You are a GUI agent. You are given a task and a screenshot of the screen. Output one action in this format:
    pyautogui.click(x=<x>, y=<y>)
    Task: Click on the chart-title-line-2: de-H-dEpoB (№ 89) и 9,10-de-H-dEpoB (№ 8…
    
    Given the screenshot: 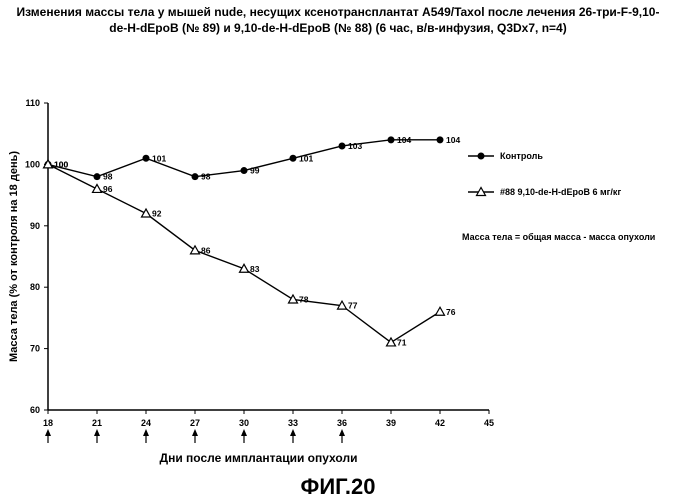 What is the action you would take?
    pyautogui.click(x=338, y=28)
    